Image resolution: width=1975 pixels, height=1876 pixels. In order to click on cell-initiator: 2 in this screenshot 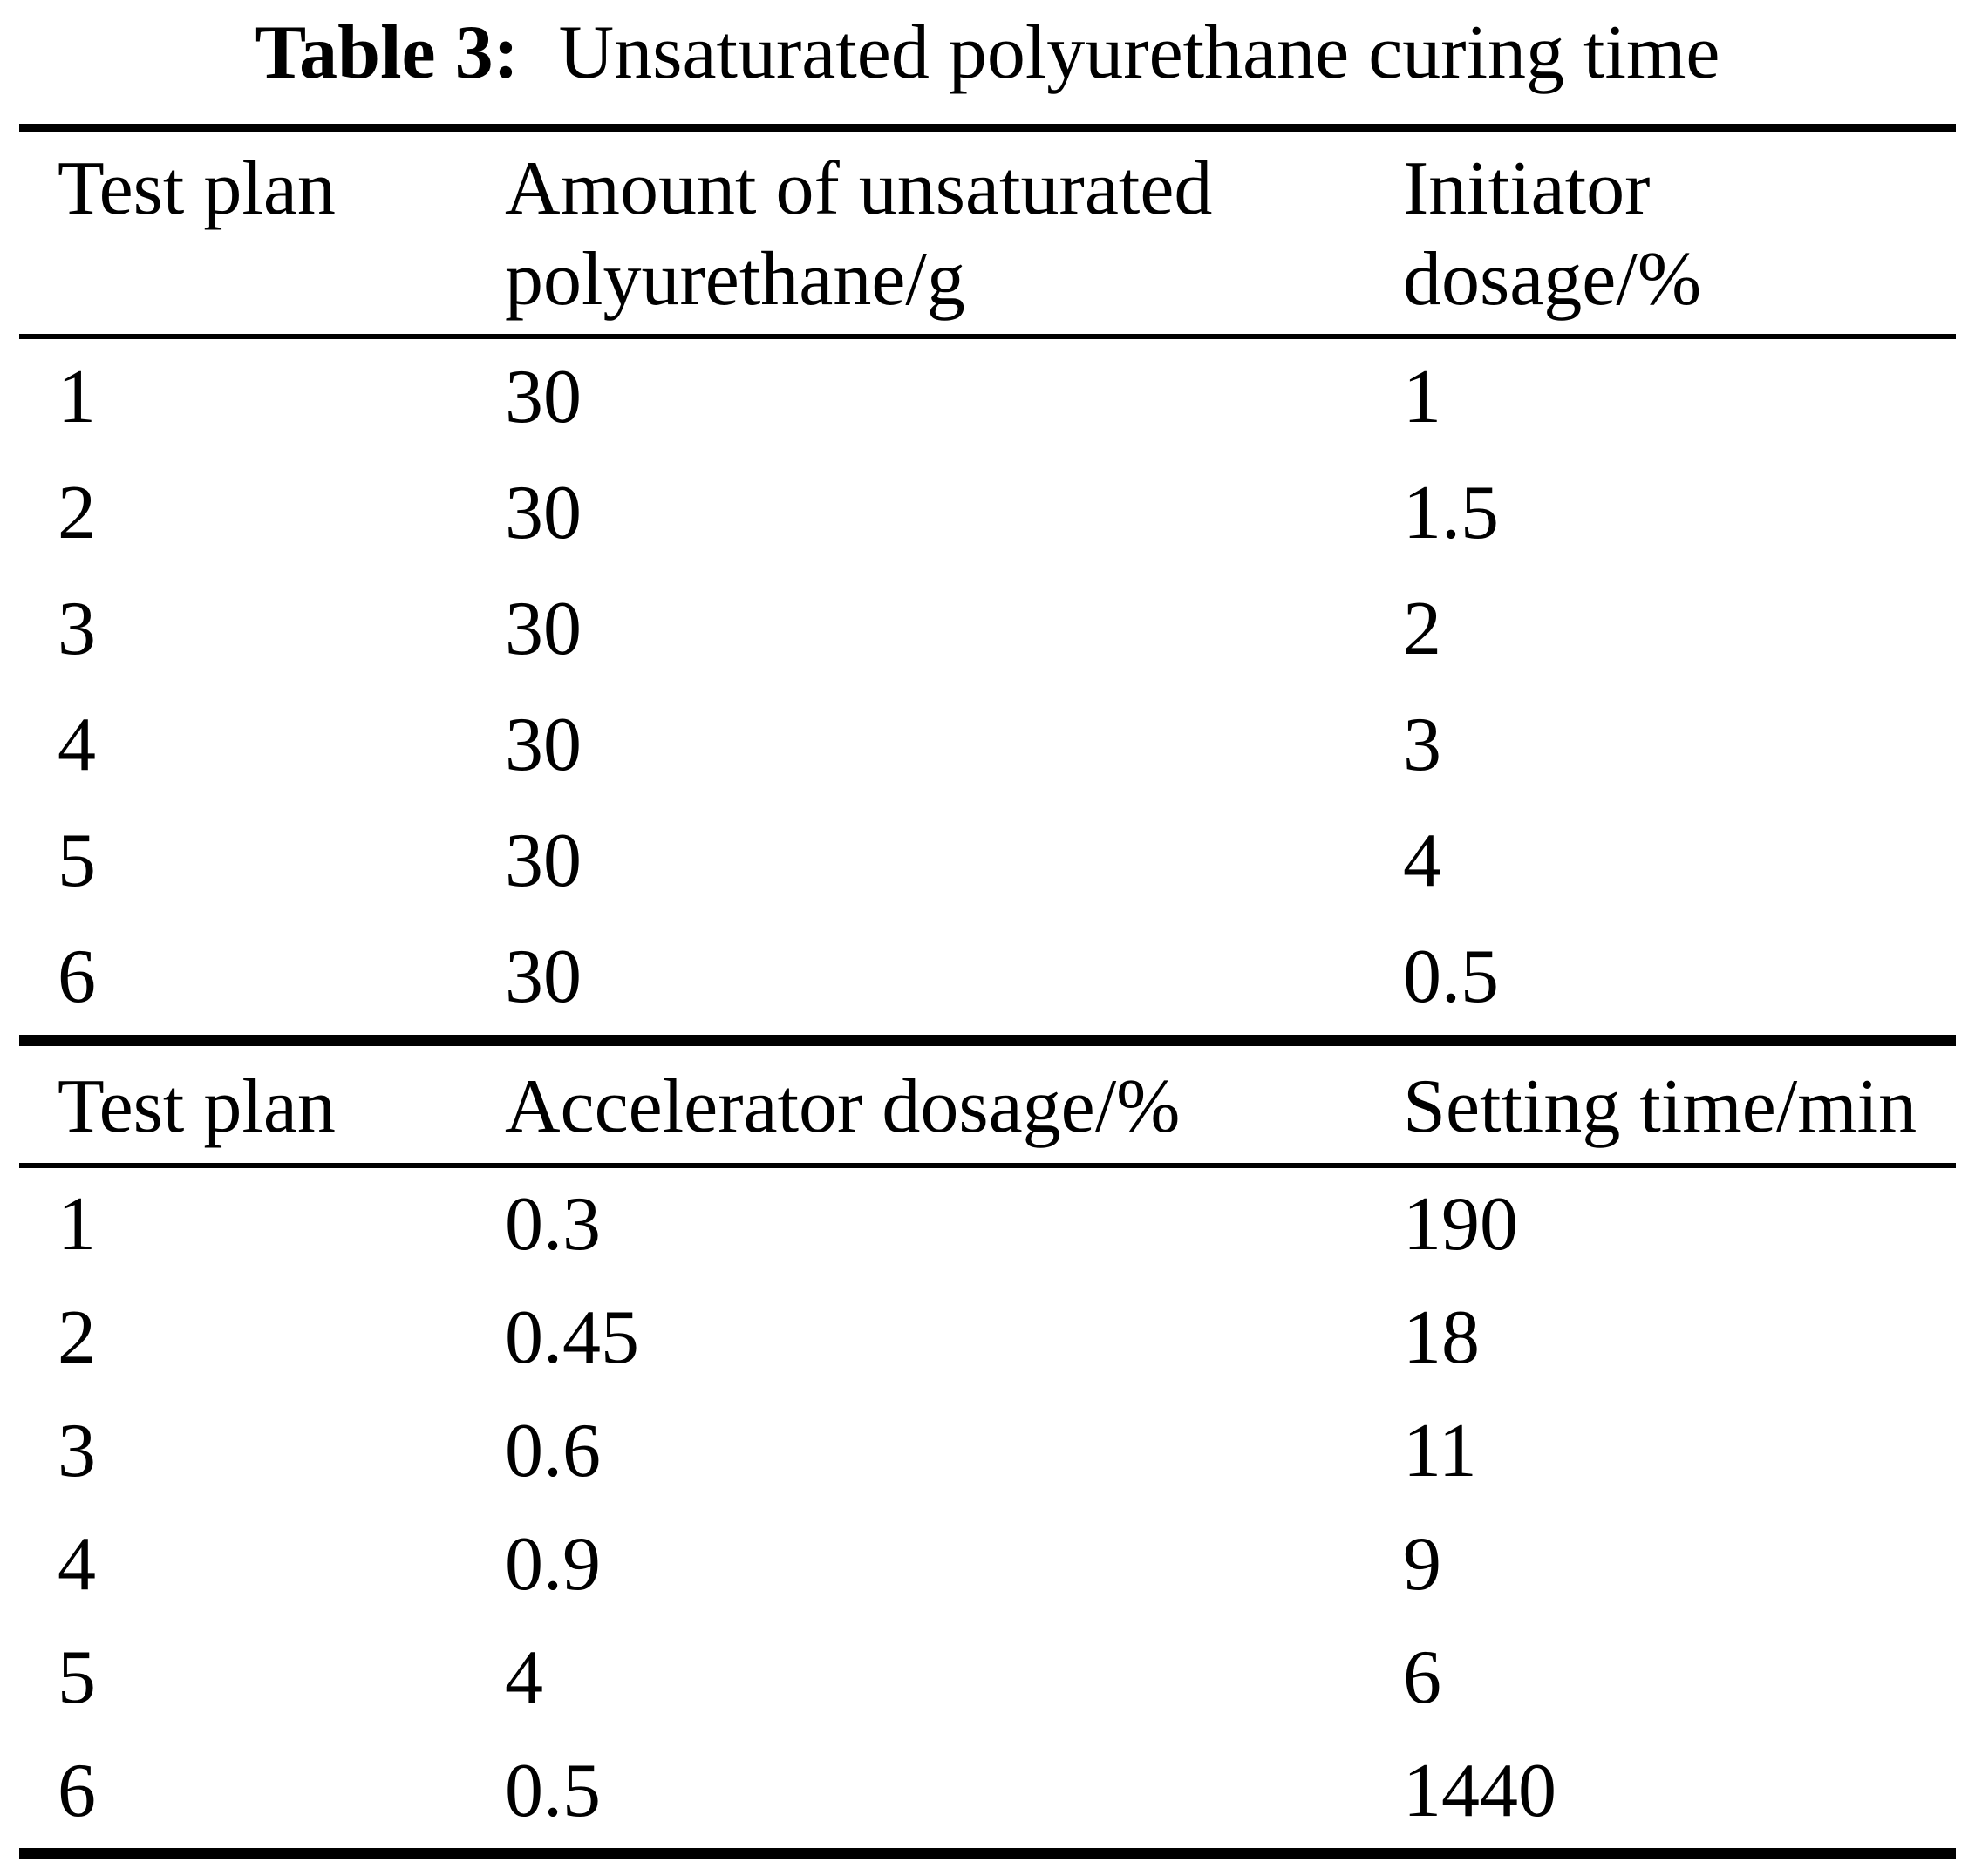, I will do `click(1422, 629)`.